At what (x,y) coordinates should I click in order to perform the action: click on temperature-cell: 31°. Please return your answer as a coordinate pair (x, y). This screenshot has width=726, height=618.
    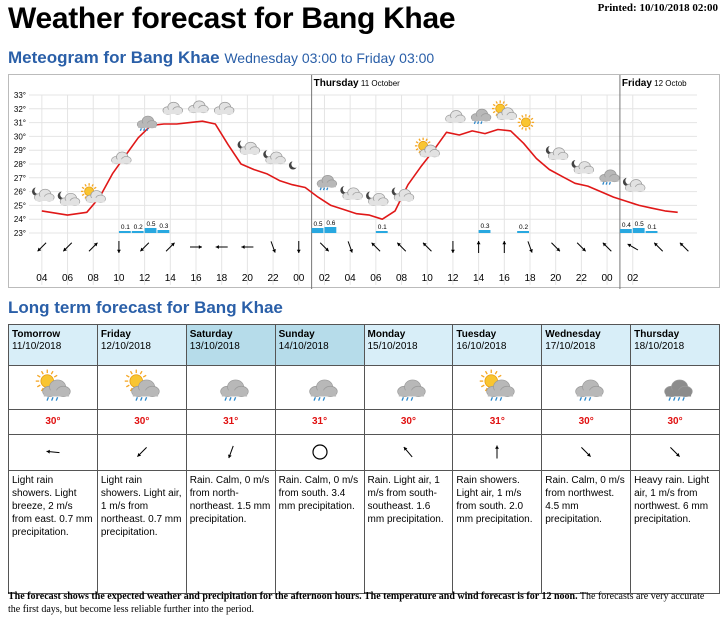
    Looking at the image, I should click on (497, 422).